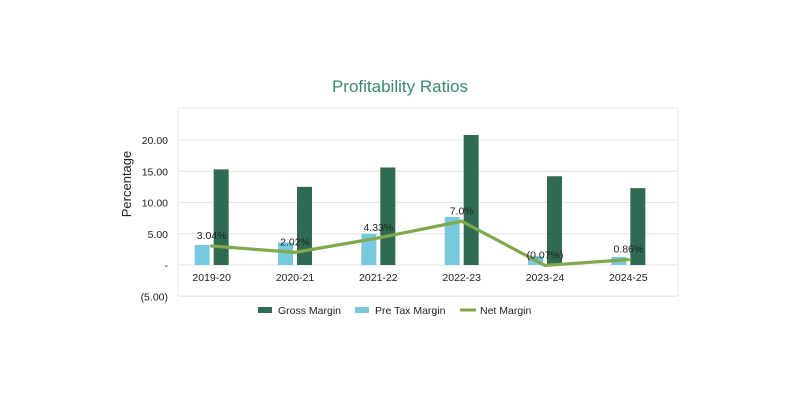 The height and width of the screenshot is (400, 800). I want to click on net-margin-line-group: 3.04% 2.02% 4.33% 7.0% (0.07%) 0.86%, so click(420, 236).